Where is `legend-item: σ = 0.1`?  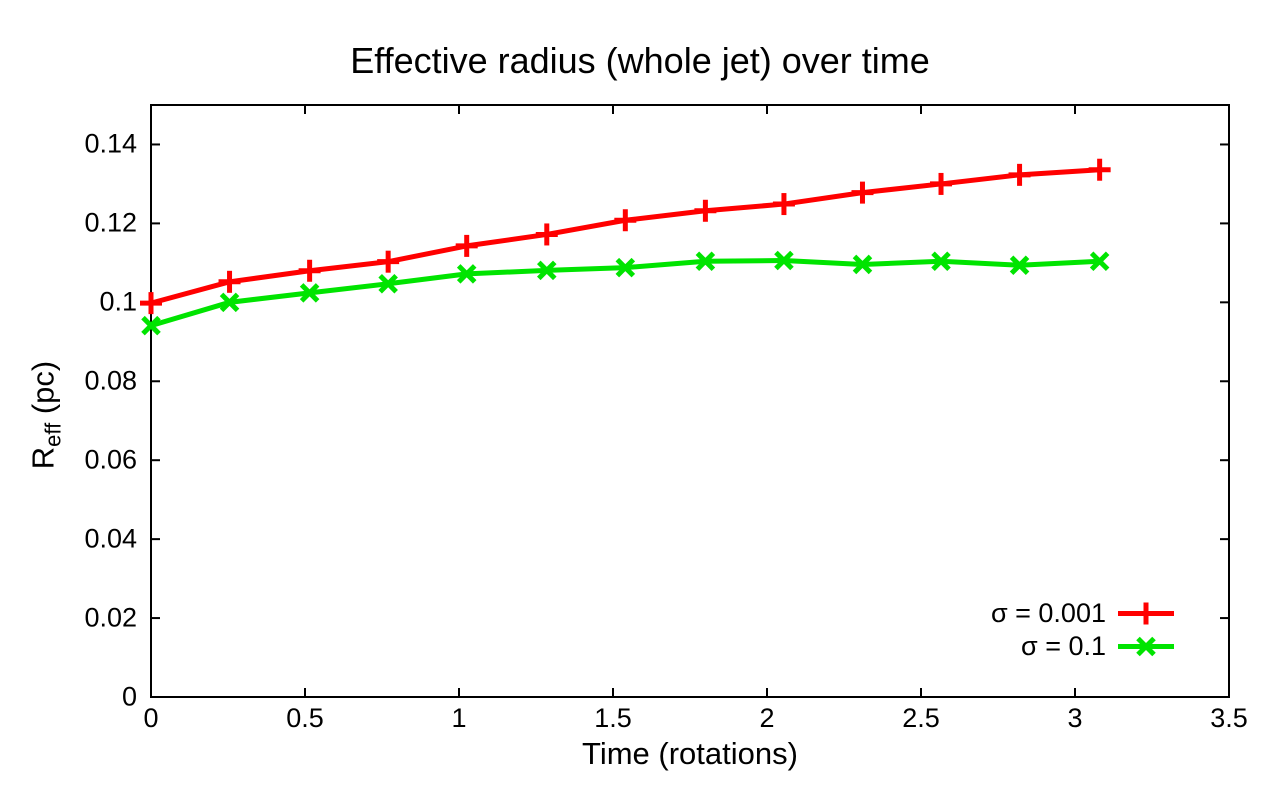
legend-item: σ = 0.1 is located at coordinates (1084, 646).